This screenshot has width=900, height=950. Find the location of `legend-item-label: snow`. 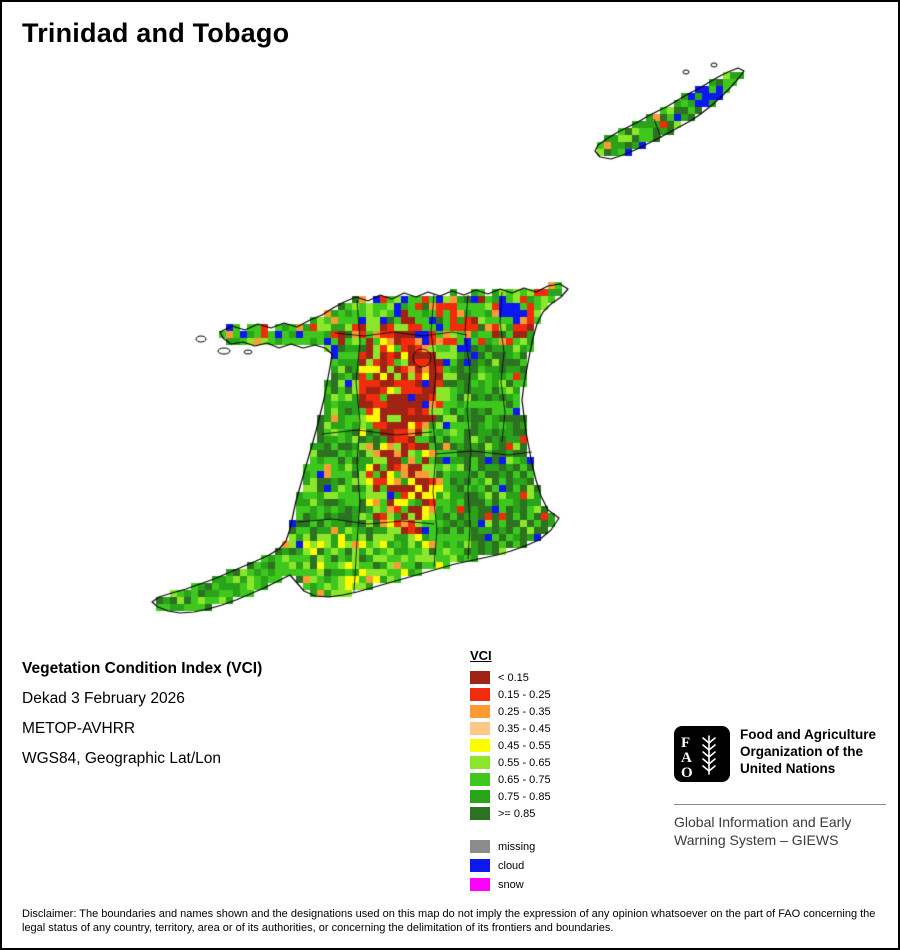

legend-item-label: snow is located at coordinates (511, 884).